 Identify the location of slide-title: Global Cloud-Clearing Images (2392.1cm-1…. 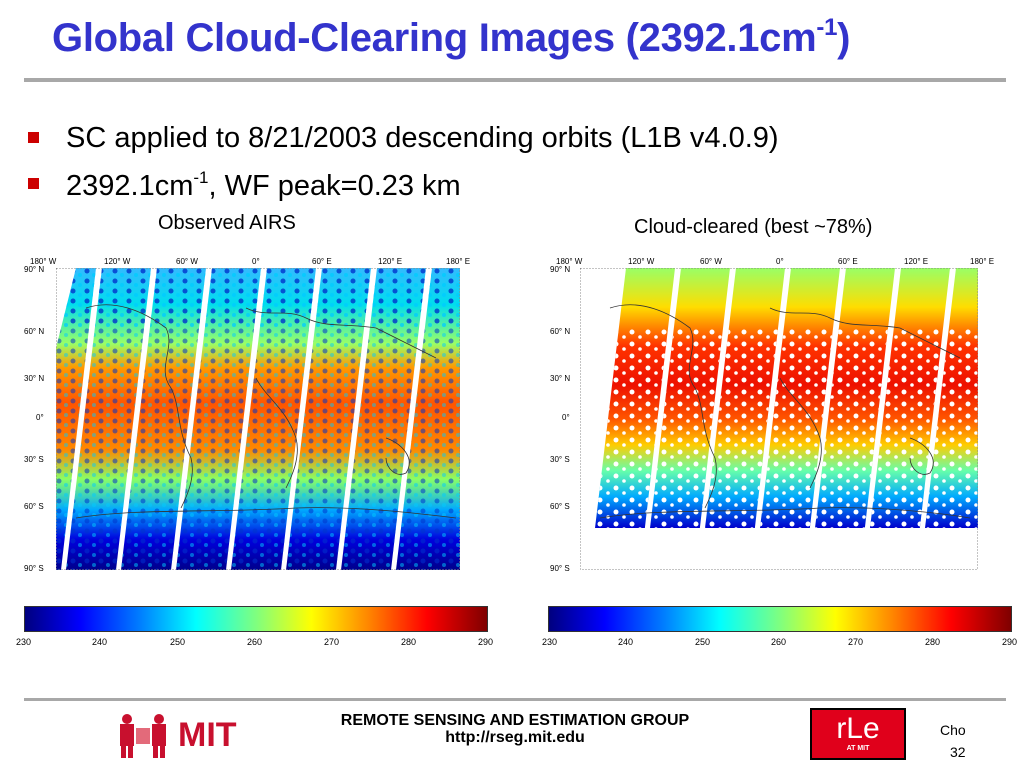
(451, 37).